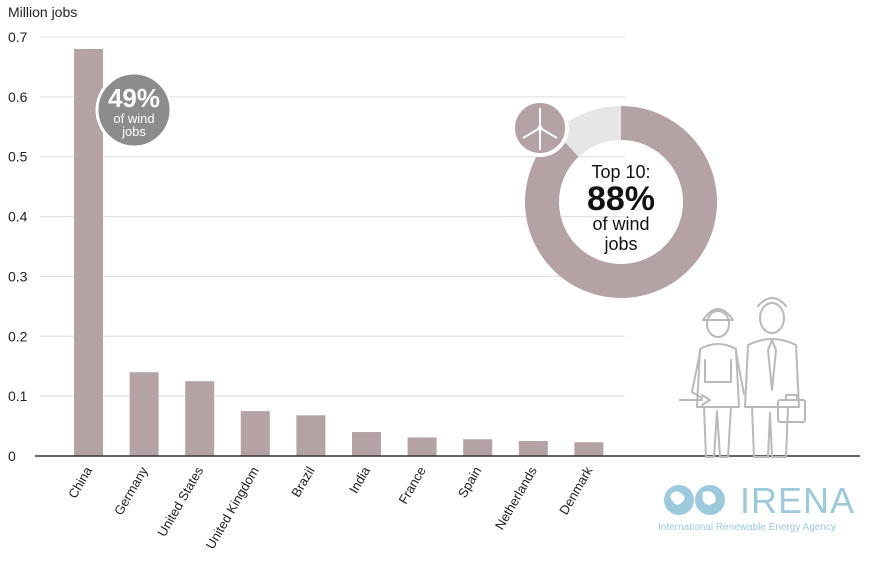 The width and height of the screenshot is (872, 574). I want to click on china-share-bubble, so click(134, 110).